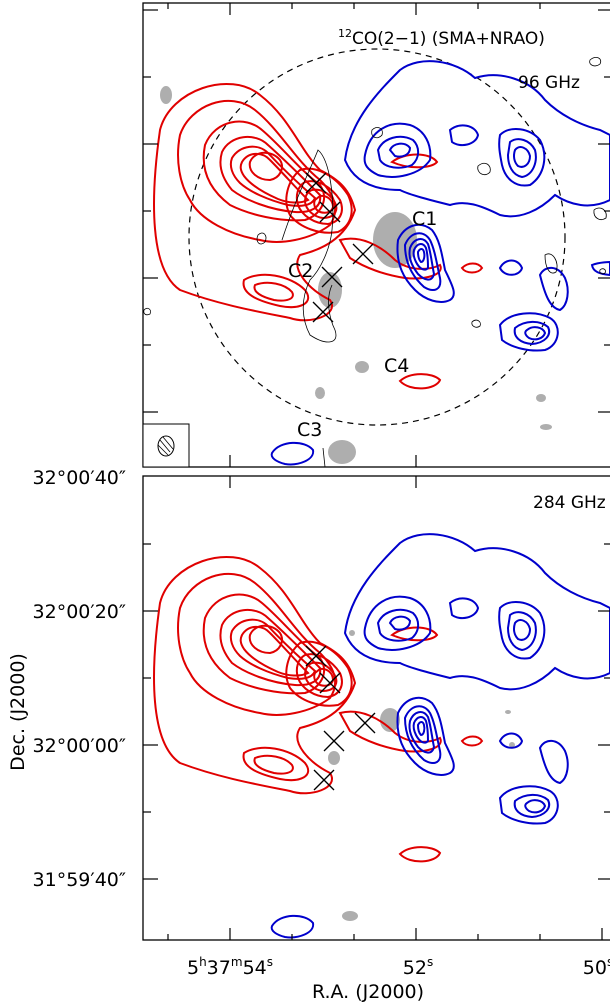 The image size is (610, 1004). Describe the element at coordinates (230, 967) in the screenshot. I see `ra-tick-label-54: 5h37m54s` at that location.